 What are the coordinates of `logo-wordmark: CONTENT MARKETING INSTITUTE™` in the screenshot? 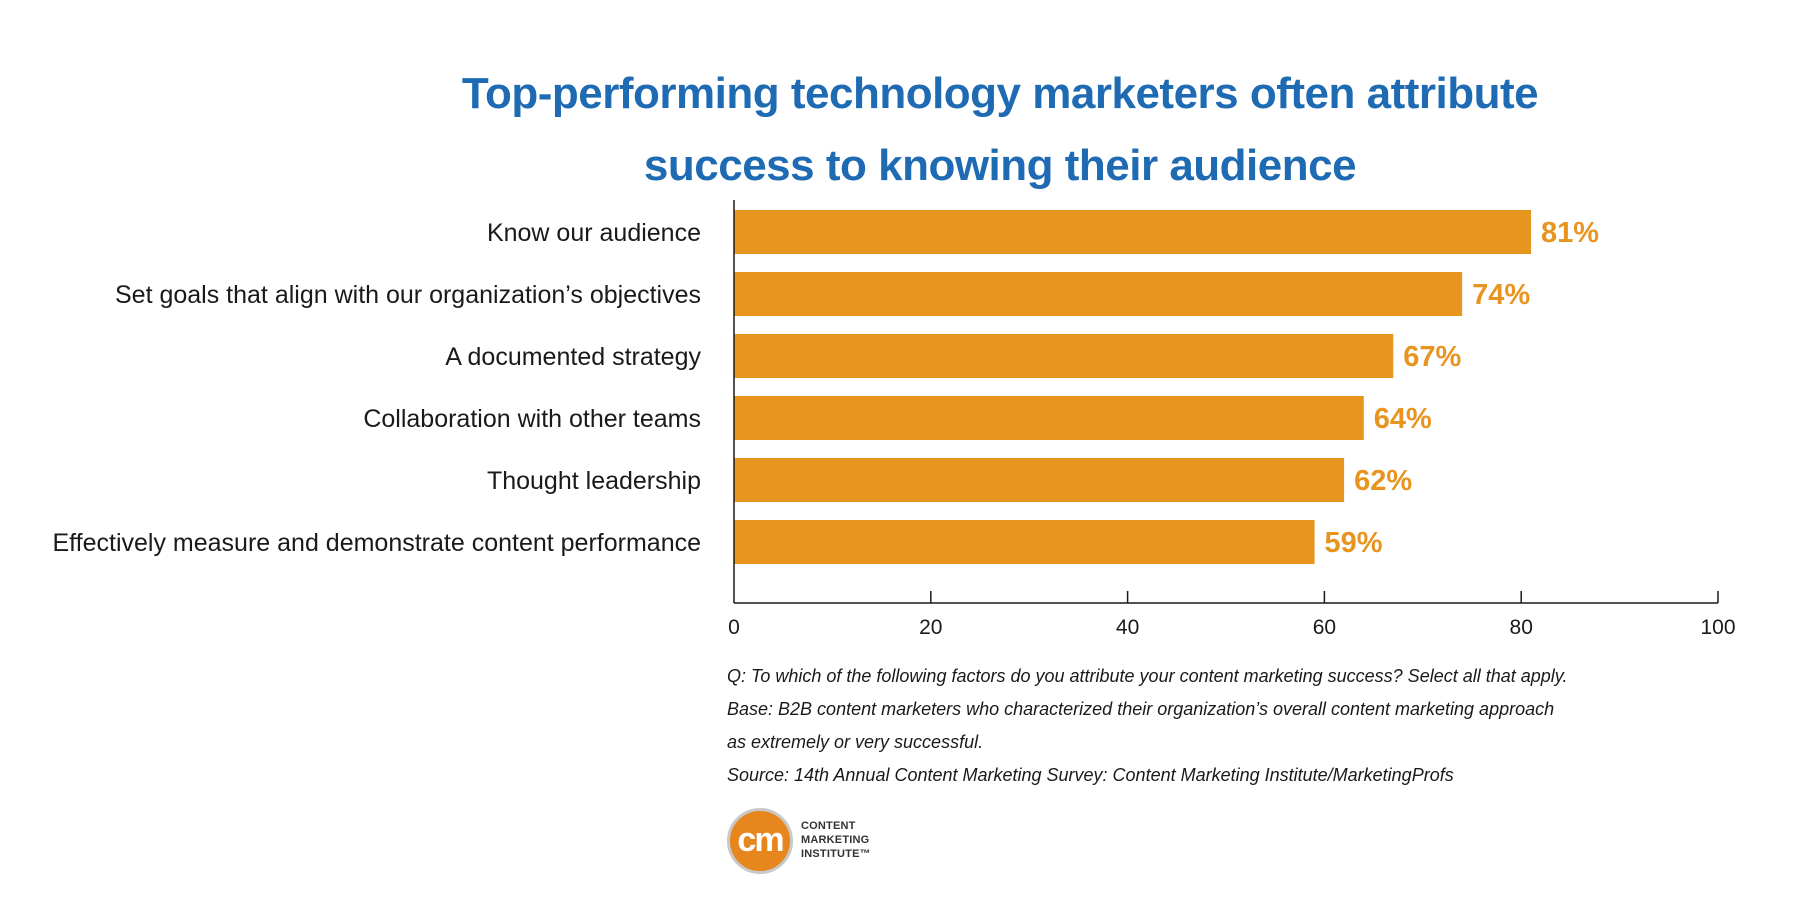 It's located at (836, 840).